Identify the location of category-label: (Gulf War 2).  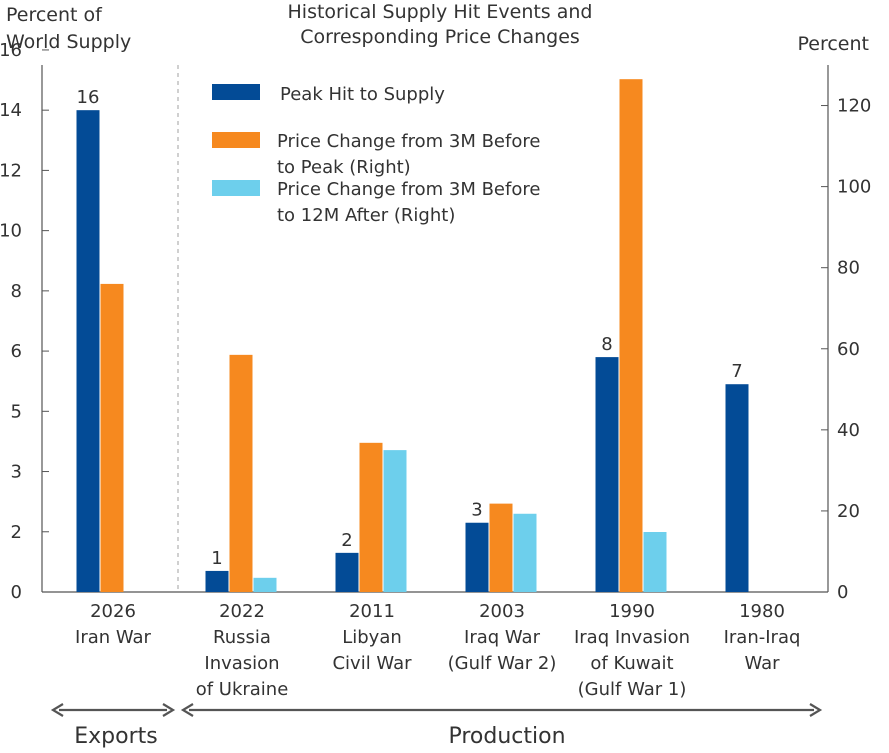
(502, 663).